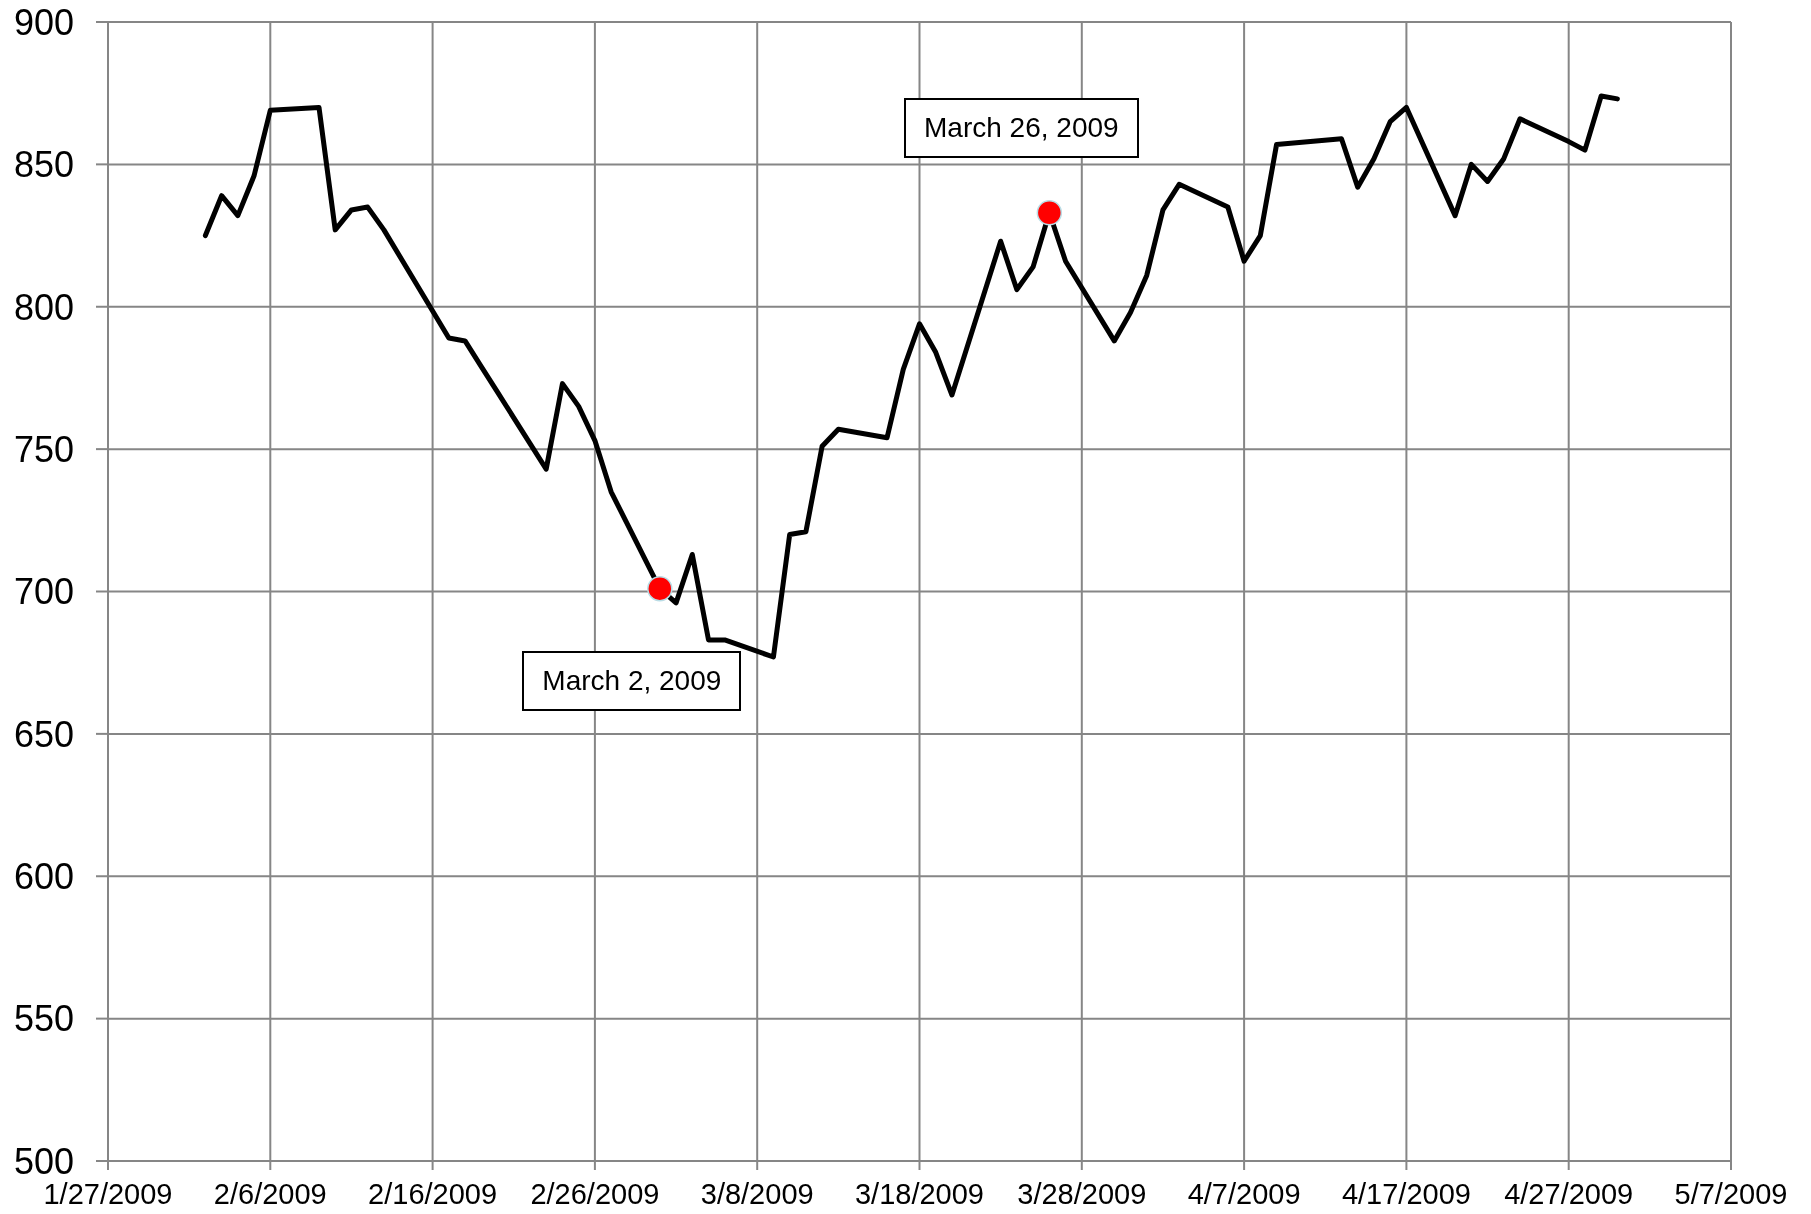  What do you see at coordinates (43, 449) in the screenshot?
I see `y-tick-label: 750` at bounding box center [43, 449].